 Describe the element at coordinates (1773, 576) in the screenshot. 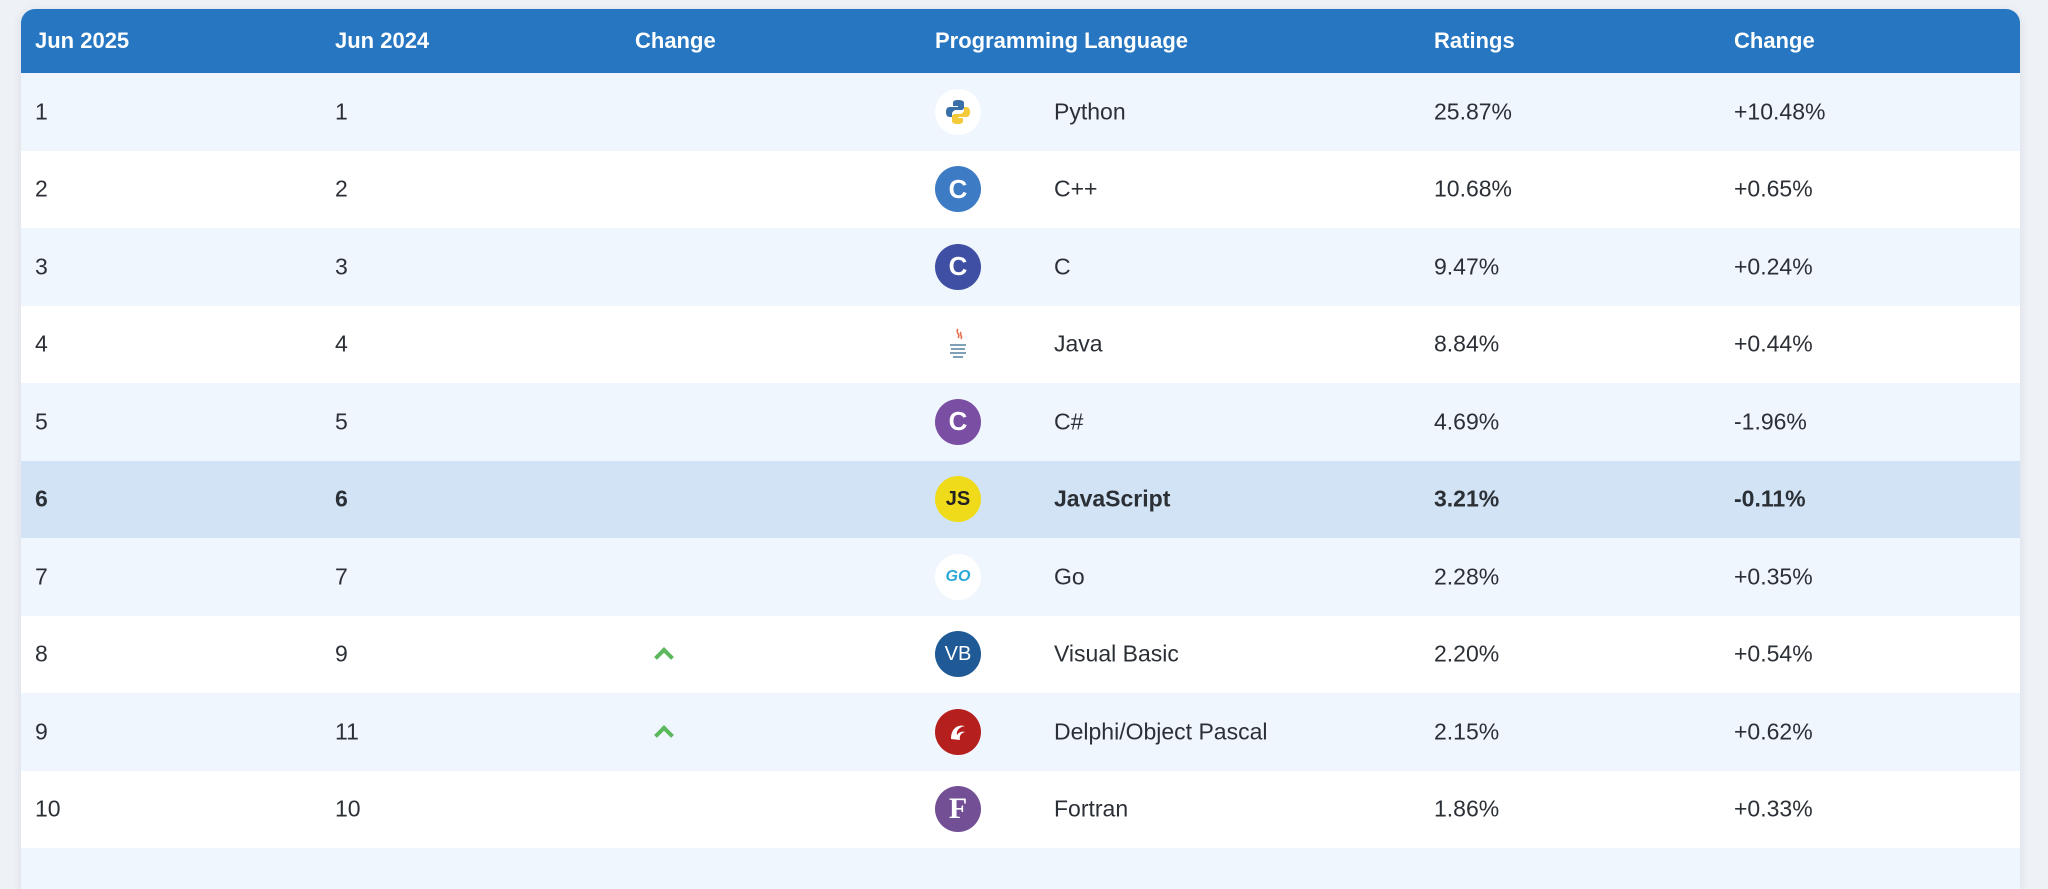

I see `ratings-change: +0.35%` at that location.